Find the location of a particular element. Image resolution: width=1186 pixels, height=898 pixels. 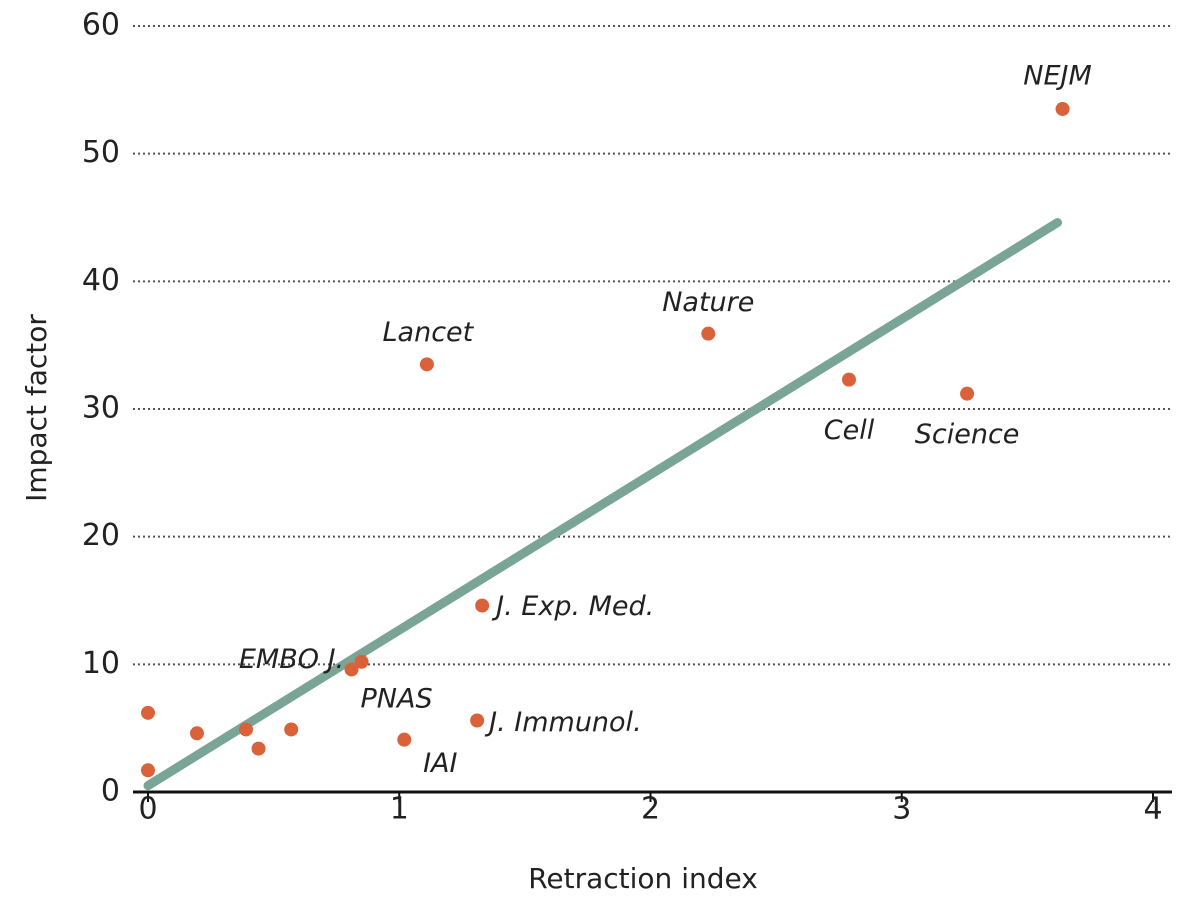

y-tick-label: 50 is located at coordinates (101, 152).